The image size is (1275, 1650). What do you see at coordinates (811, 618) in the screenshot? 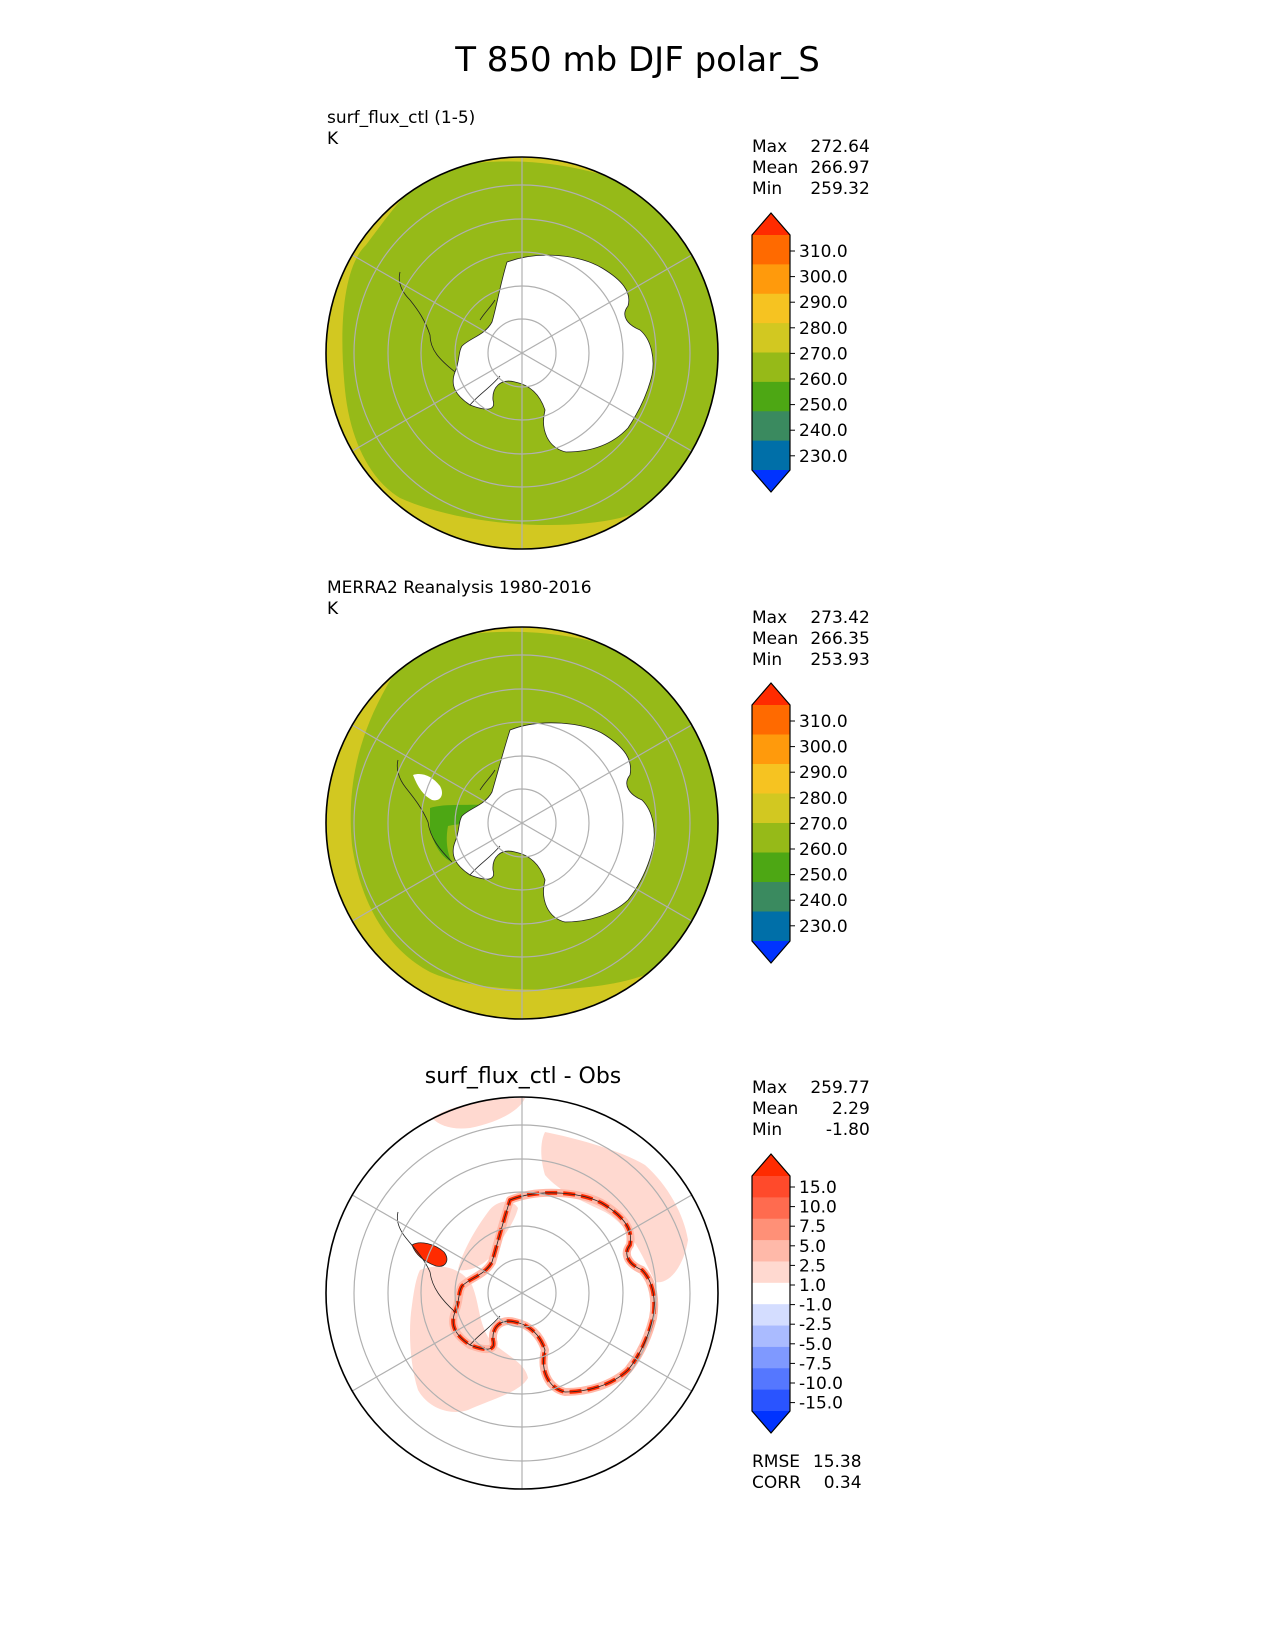
I see `stat-row: Max 273.42` at bounding box center [811, 618].